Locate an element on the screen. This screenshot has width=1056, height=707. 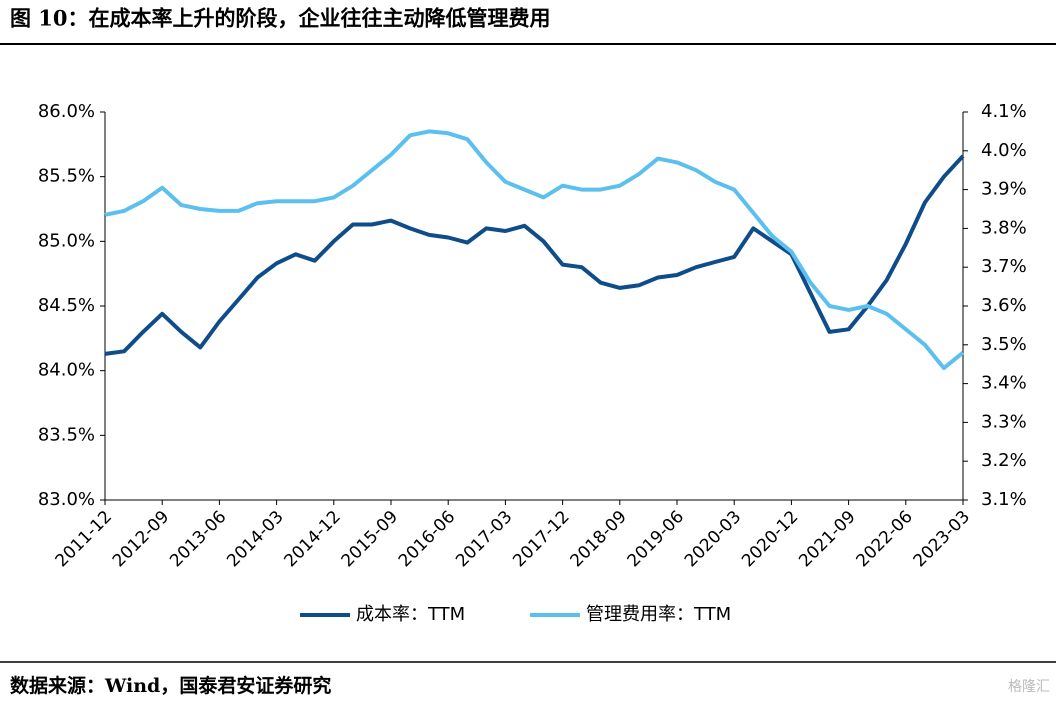
watermark: 格隆汇 is located at coordinates (1029, 687).